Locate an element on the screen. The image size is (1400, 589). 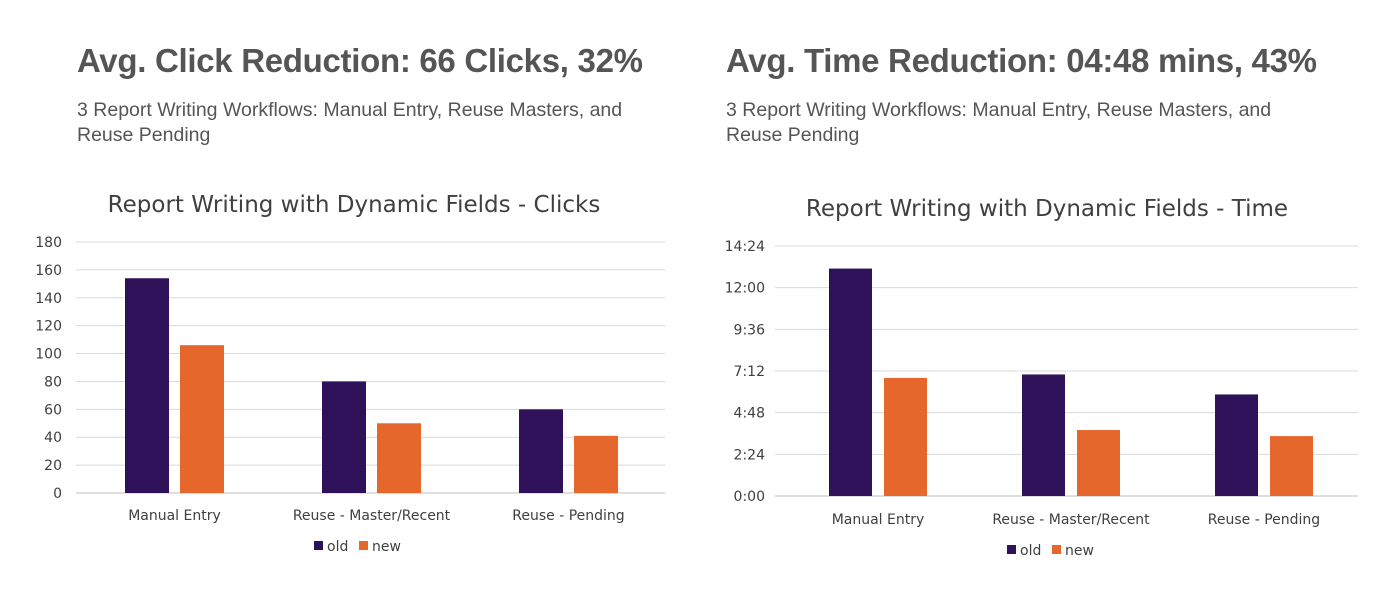
y-tick-label: 14:24 is located at coordinates (745, 247).